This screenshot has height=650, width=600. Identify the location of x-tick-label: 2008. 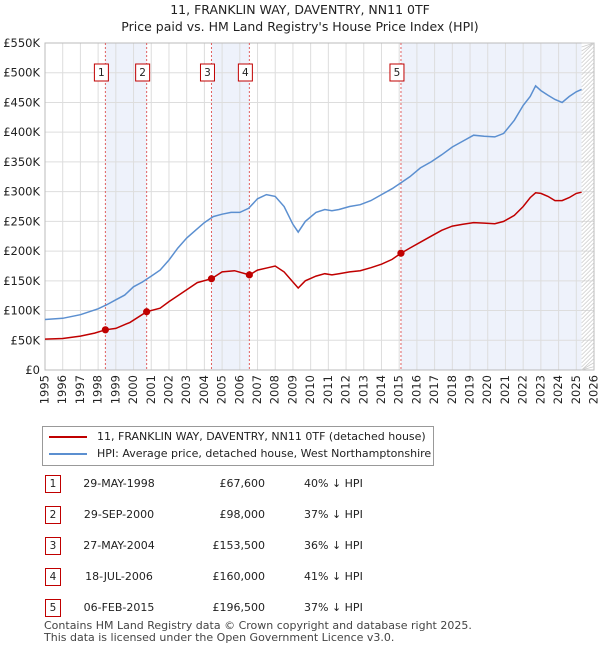
(275, 389).